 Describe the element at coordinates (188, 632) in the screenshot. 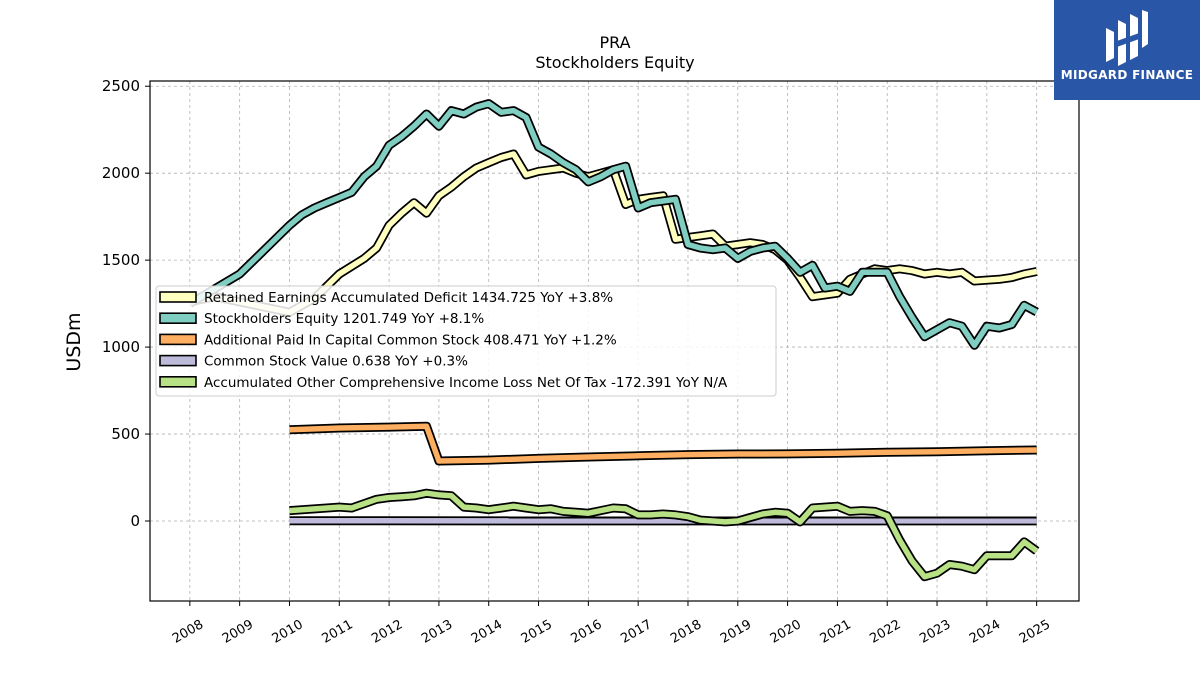

I see `x-tick-label: 2008` at that location.